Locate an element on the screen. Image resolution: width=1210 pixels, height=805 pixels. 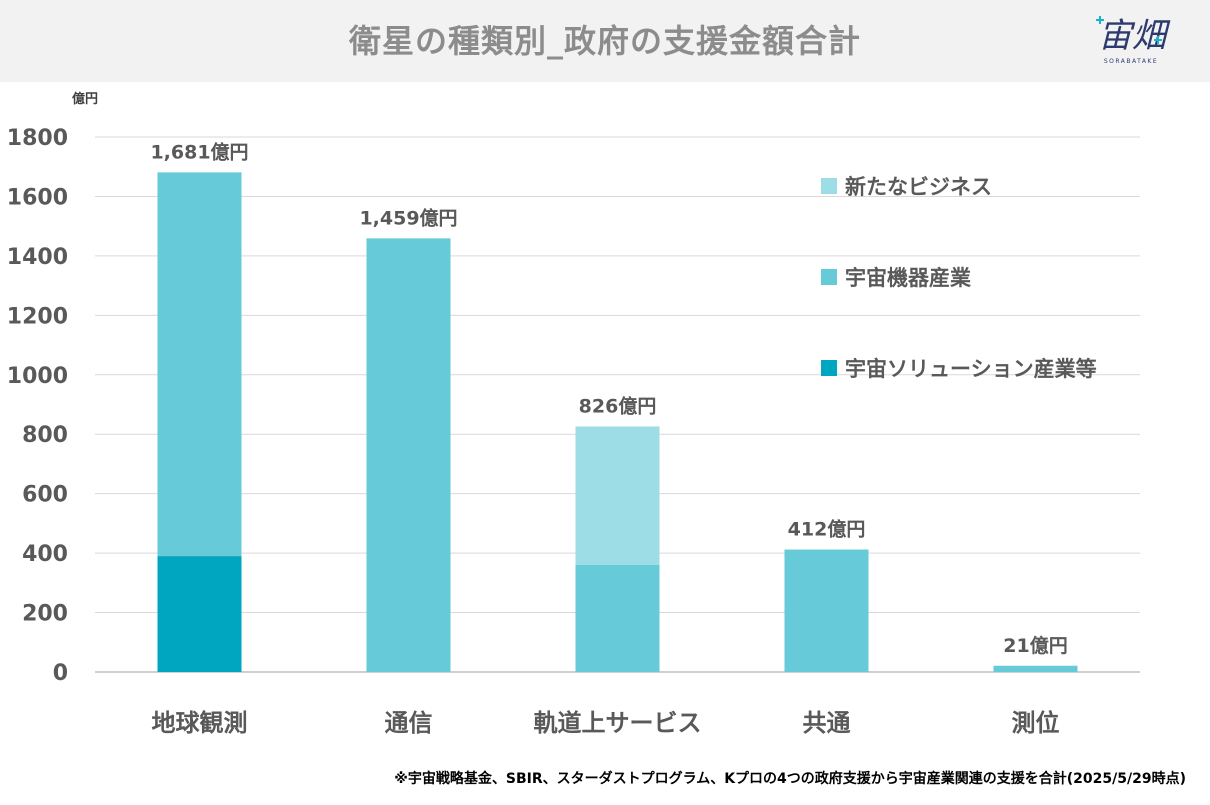
total-data-label: 826億円 is located at coordinates (618, 405).